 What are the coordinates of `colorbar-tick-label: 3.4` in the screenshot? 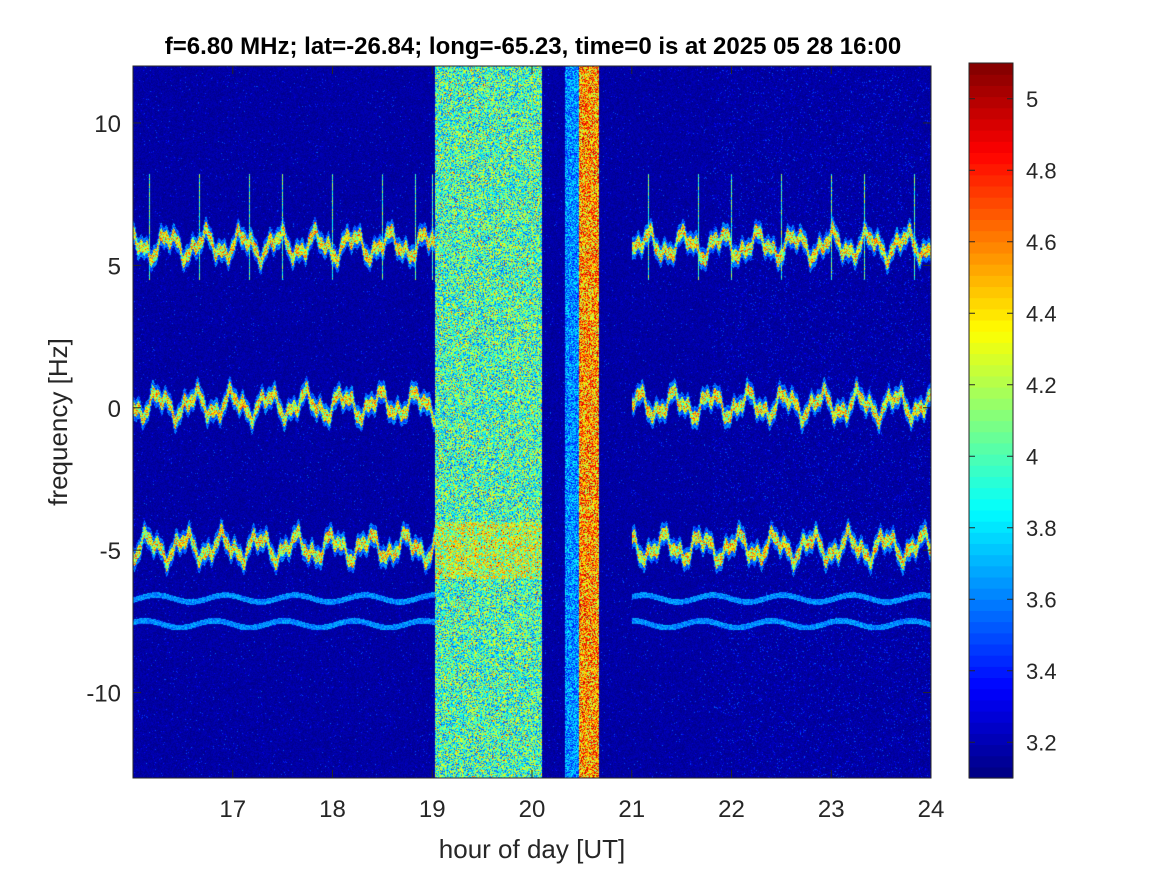 It's located at (1041, 671).